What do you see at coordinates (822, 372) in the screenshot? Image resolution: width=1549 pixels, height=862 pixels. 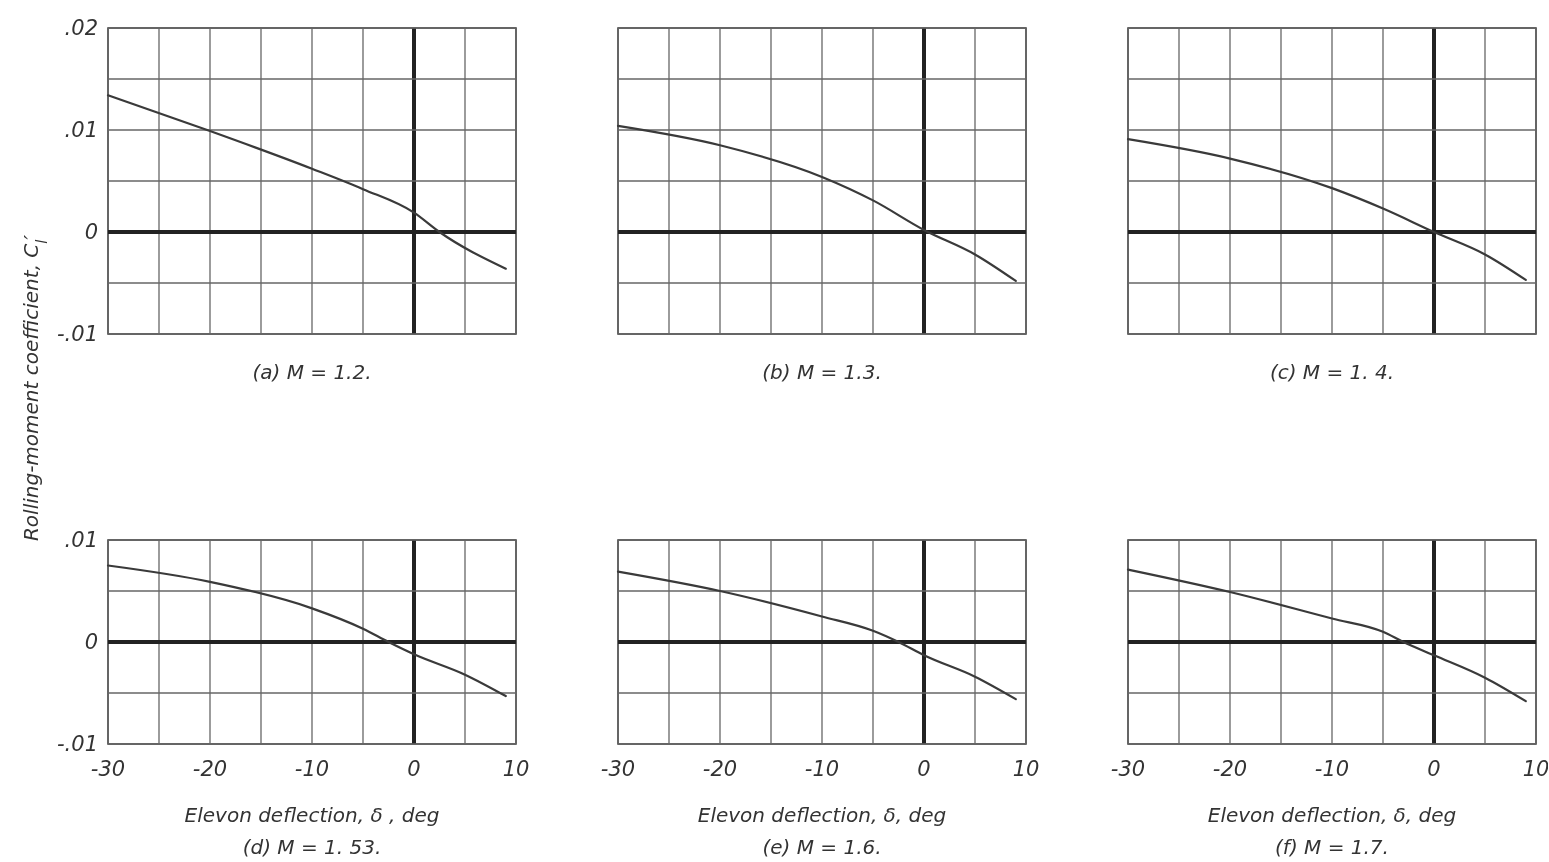 I see `text: (b) M = 1.3.` at bounding box center [822, 372].